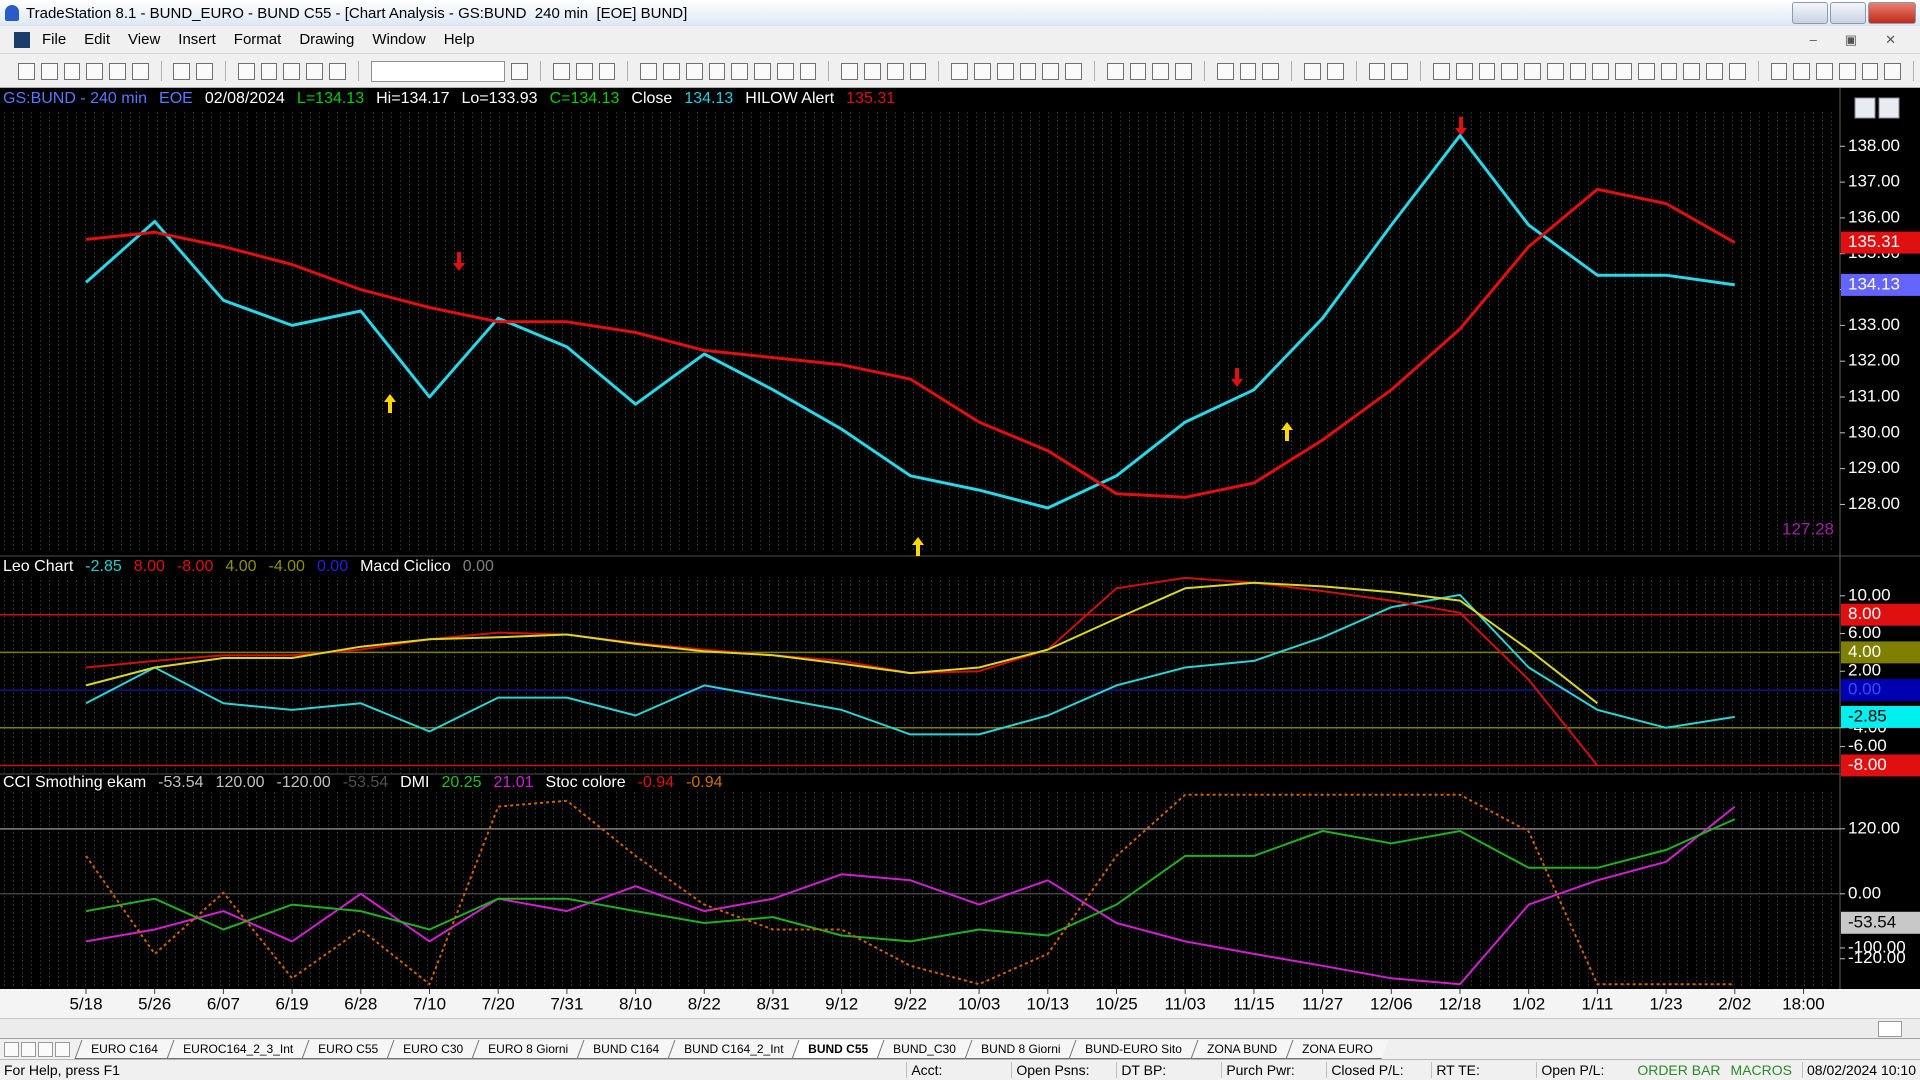 This screenshot has width=1920, height=1080. I want to click on menu-item: Drawing, so click(327, 39).